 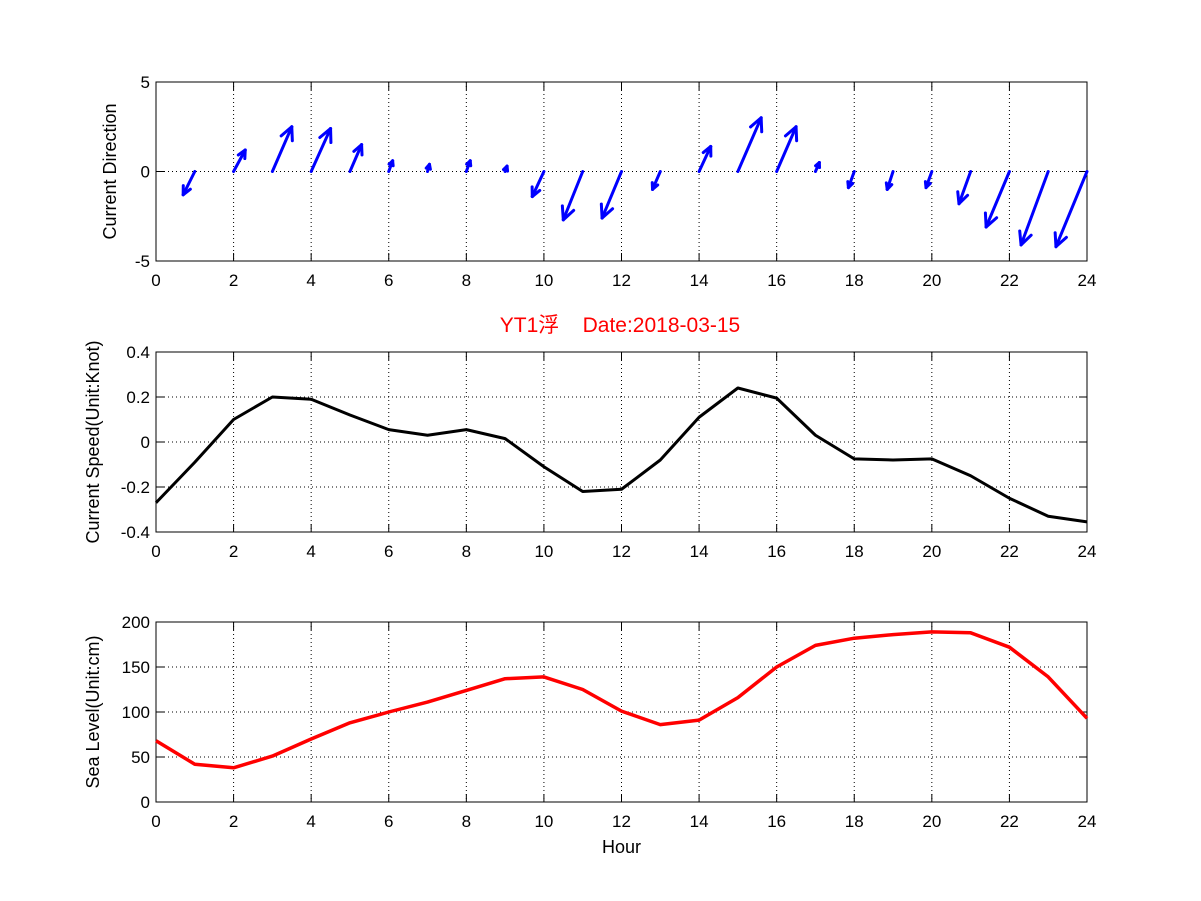 What do you see at coordinates (931, 821) in the screenshot?
I see `sealevel-xtick-label: 20` at bounding box center [931, 821].